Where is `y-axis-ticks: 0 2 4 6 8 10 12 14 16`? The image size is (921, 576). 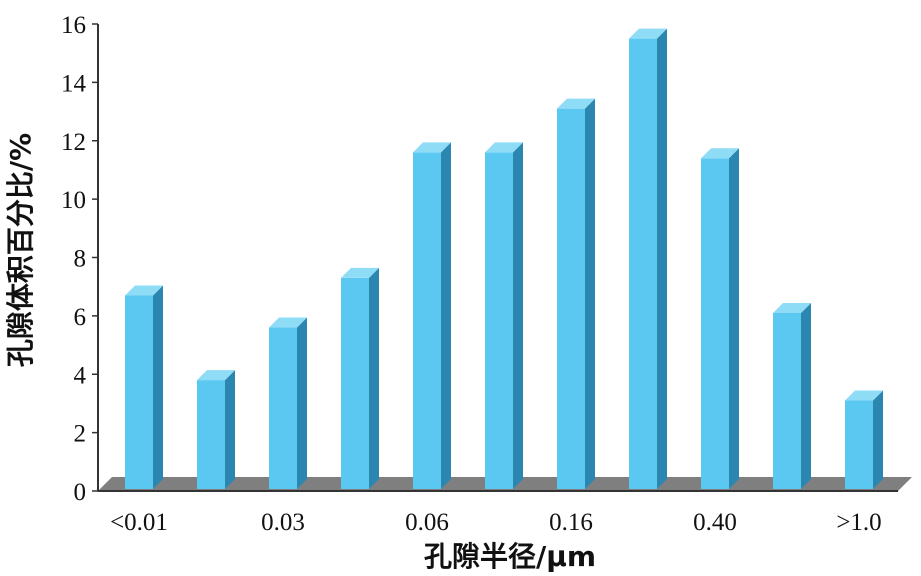 y-axis-ticks: 0 2 4 6 8 10 12 14 16 is located at coordinates (79, 259).